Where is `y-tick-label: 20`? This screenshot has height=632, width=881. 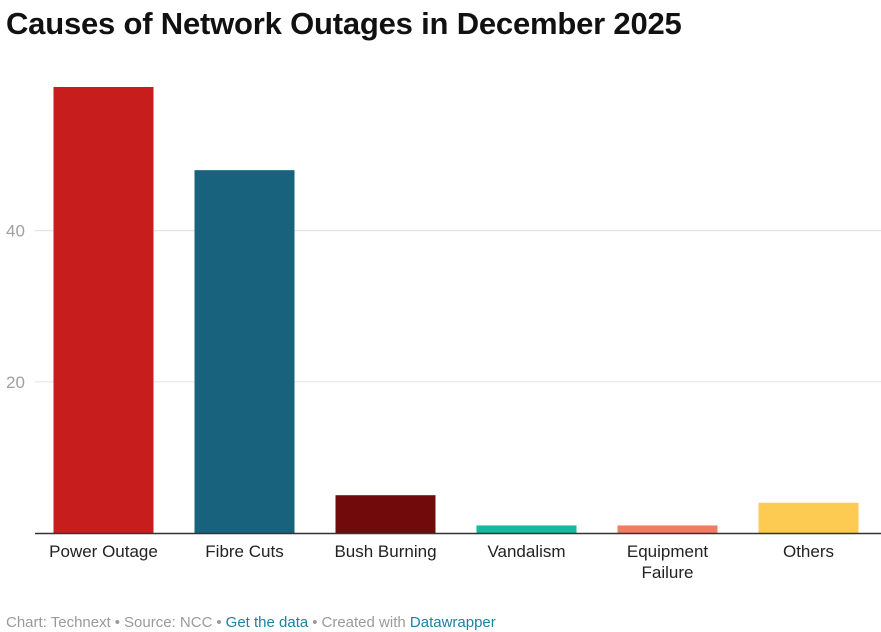
y-tick-label: 20 is located at coordinates (15, 382).